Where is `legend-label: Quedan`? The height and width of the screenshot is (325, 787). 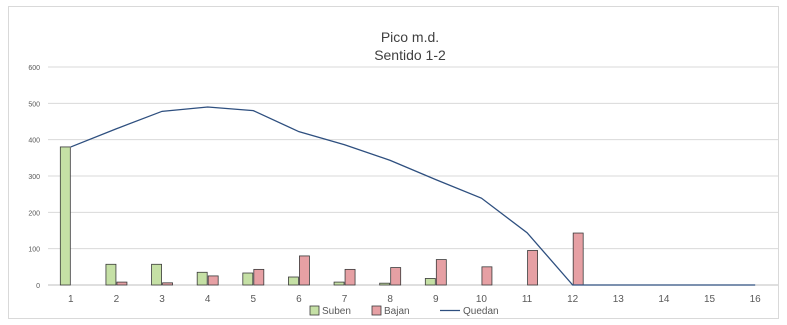 legend-label: Quedan is located at coordinates (481, 311).